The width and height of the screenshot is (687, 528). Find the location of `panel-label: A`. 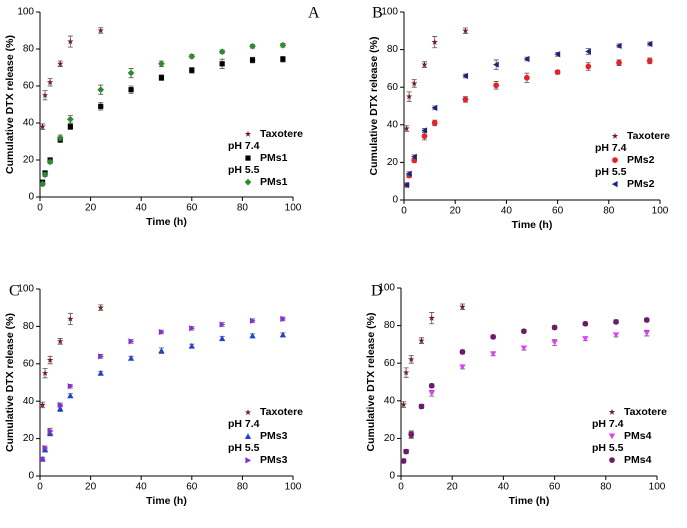

panel-label: A is located at coordinates (314, 13).